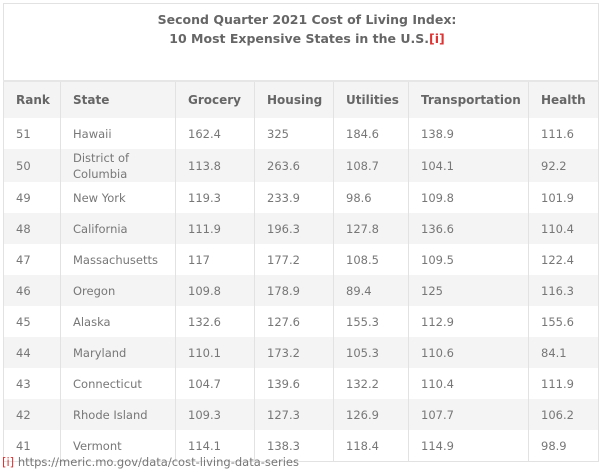 The image size is (600, 475). I want to click on cell-housing: 325, so click(294, 133).